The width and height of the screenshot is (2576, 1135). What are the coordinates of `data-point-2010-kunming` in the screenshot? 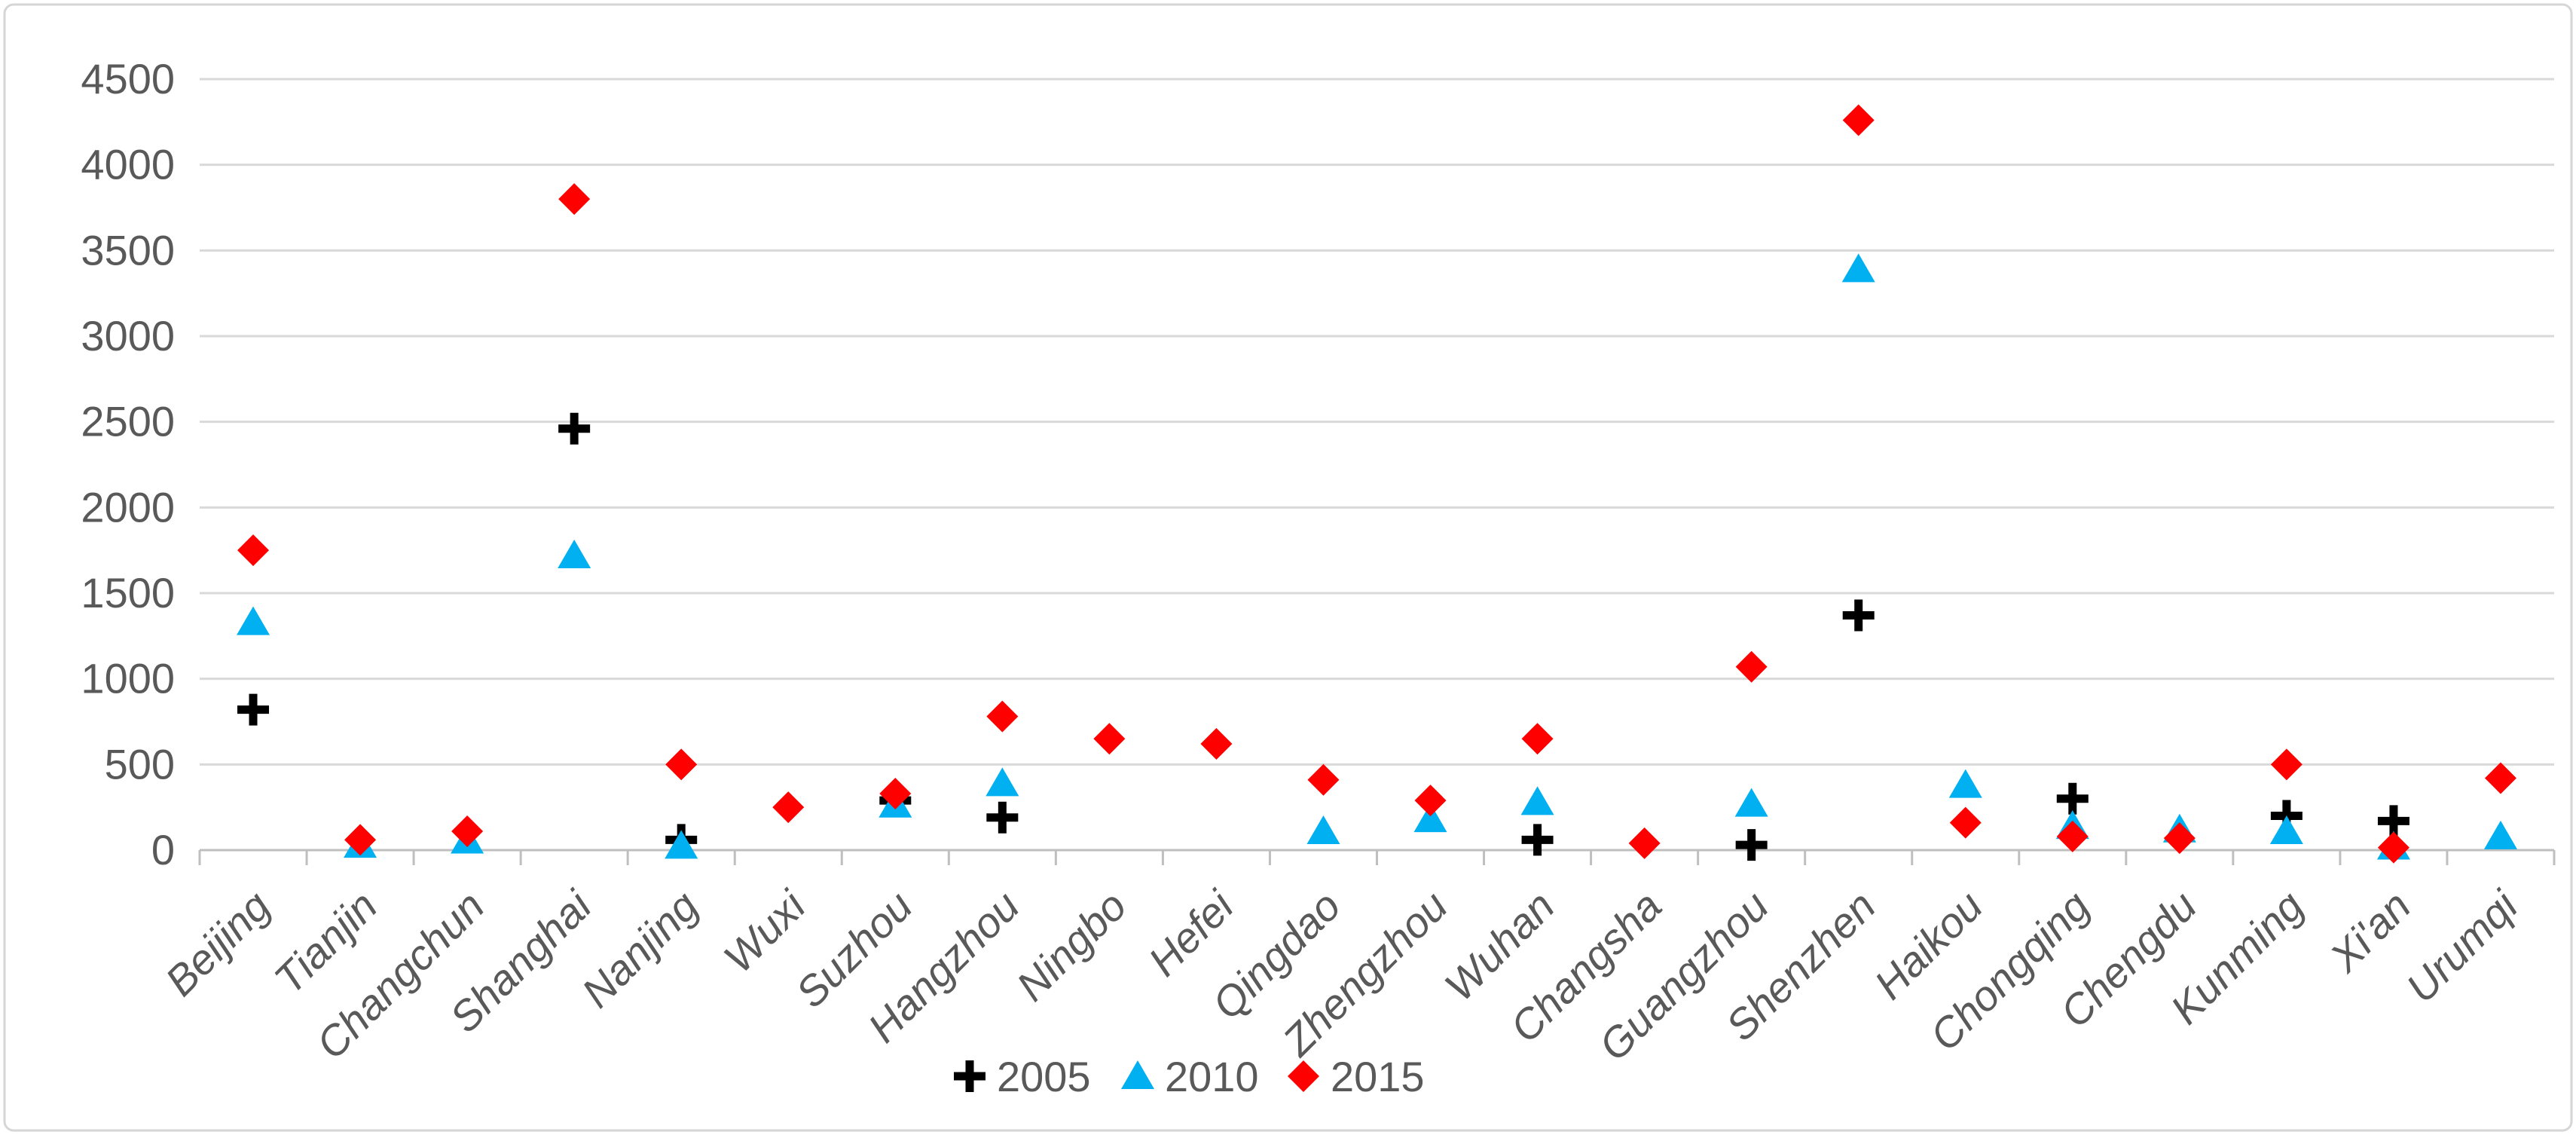 It's located at (2286, 830).